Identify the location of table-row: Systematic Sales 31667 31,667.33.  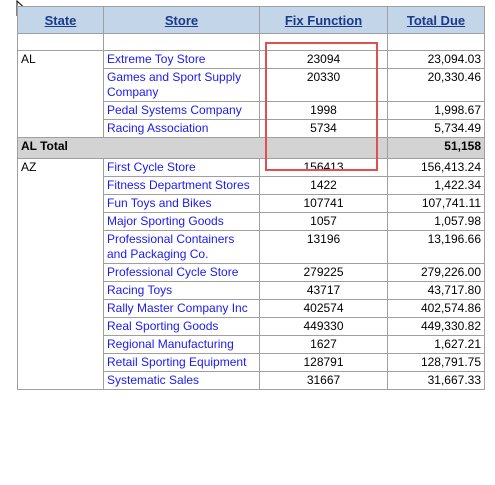
(251, 380).